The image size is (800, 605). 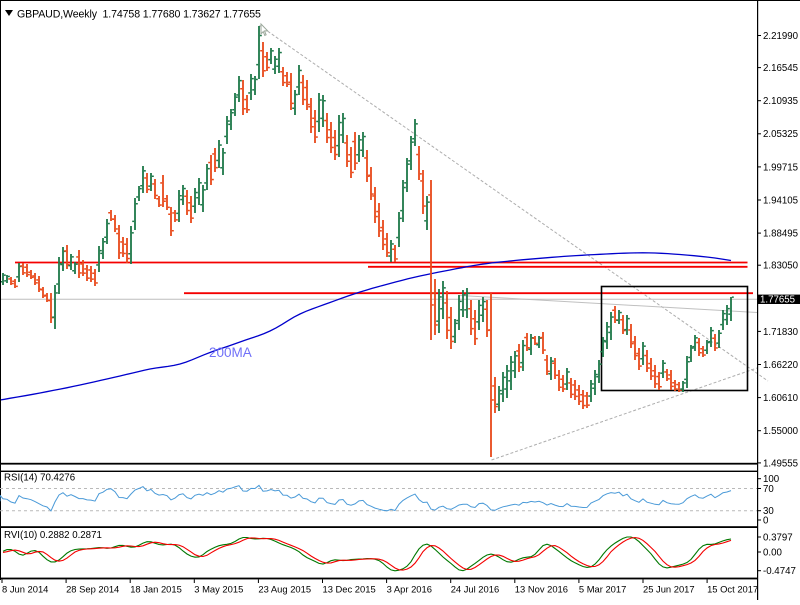 What do you see at coordinates (777, 299) in the screenshot?
I see `svg-text: 1.77655` at bounding box center [777, 299].